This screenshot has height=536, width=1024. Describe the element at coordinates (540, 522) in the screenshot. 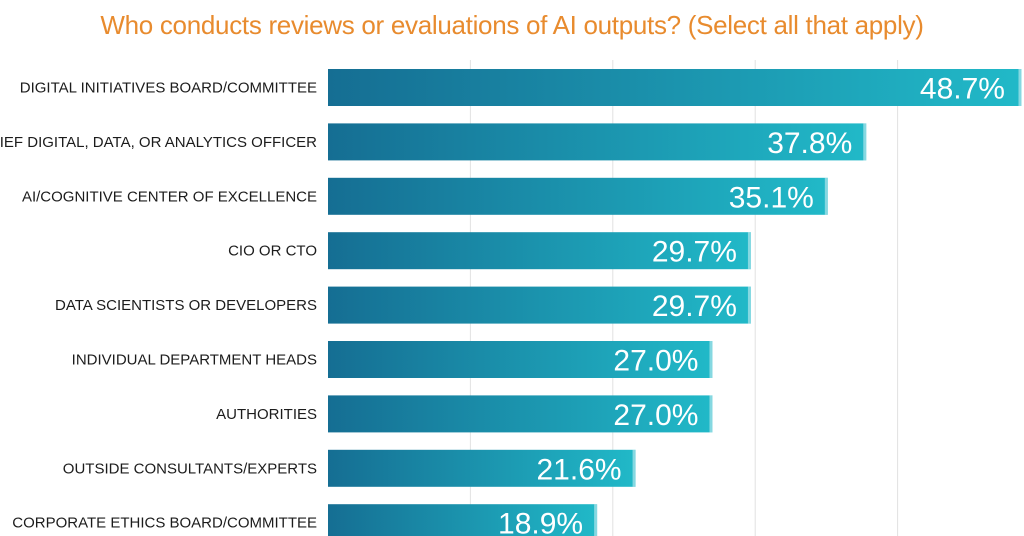

I see `value-label: 18.9%` at that location.